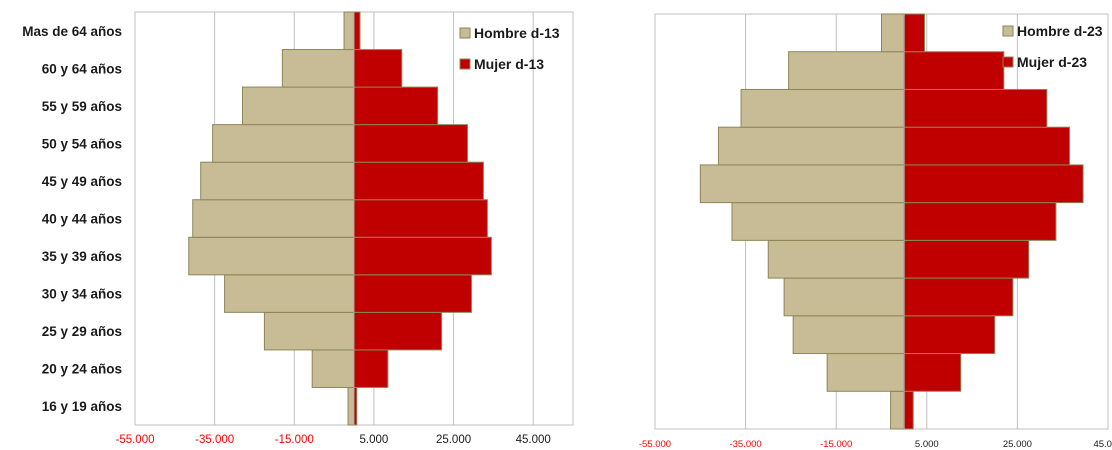  I want to click on category-label: 40 y 44 años, so click(82, 219).